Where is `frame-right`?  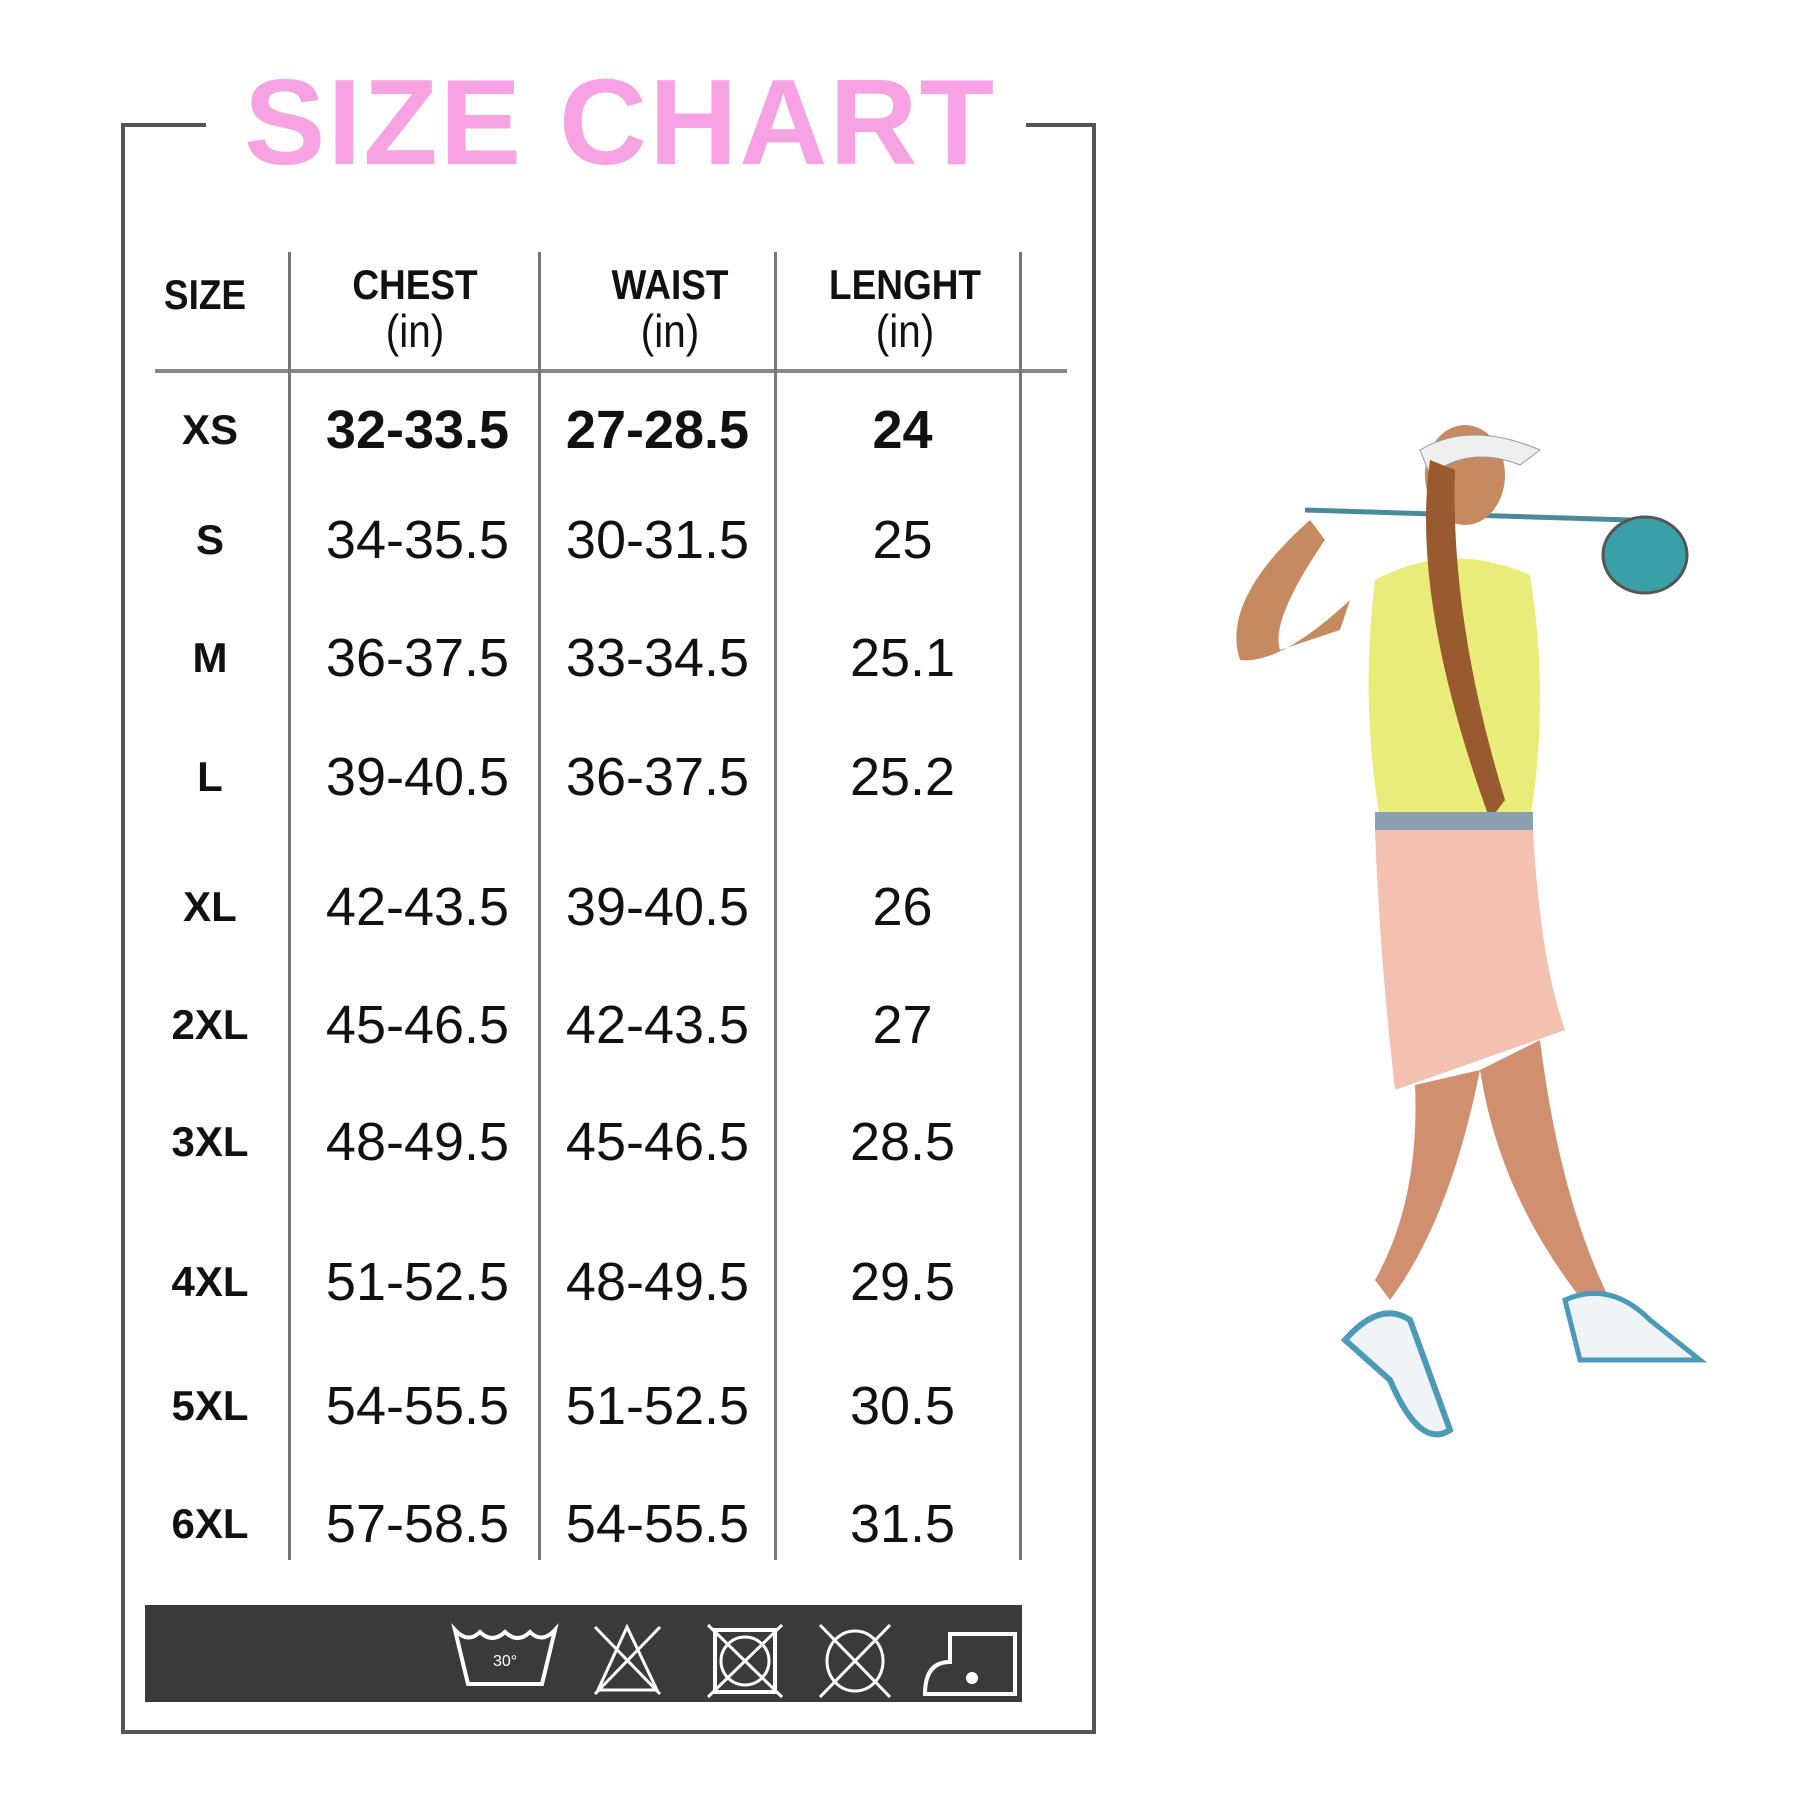
frame-right is located at coordinates (1094, 928).